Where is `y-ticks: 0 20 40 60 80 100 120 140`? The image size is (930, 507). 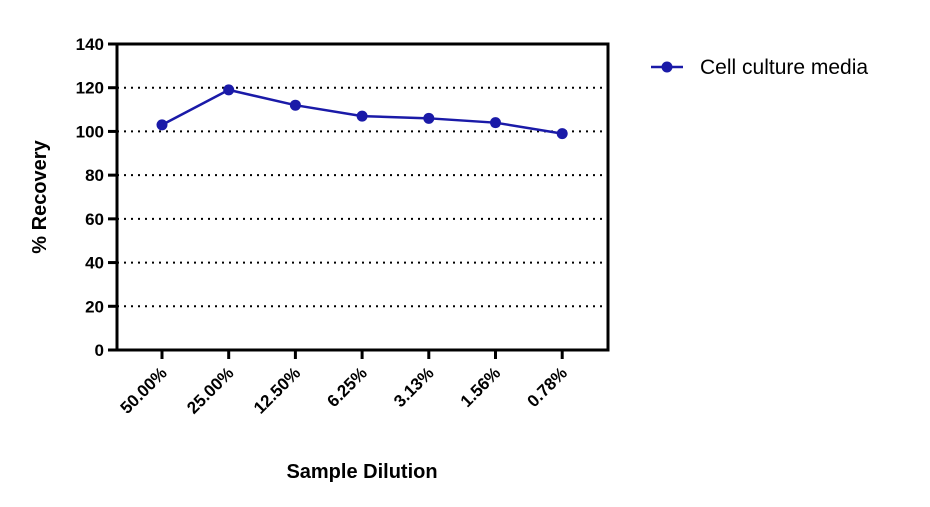 y-ticks: 0 20 40 60 80 100 120 140 is located at coordinates (96, 197).